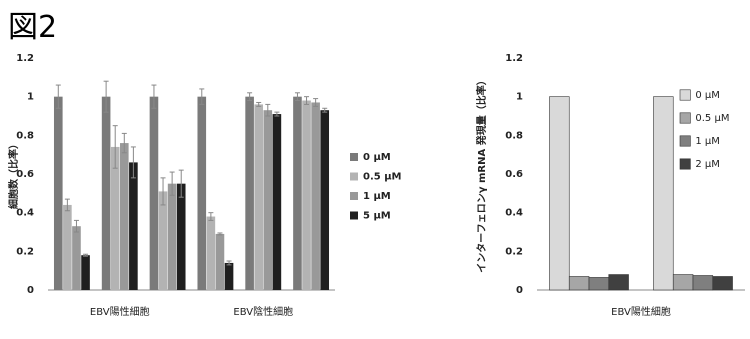  Describe the element at coordinates (263, 311) in the screenshot. I see `group-label: EBV陰性細胞` at that location.